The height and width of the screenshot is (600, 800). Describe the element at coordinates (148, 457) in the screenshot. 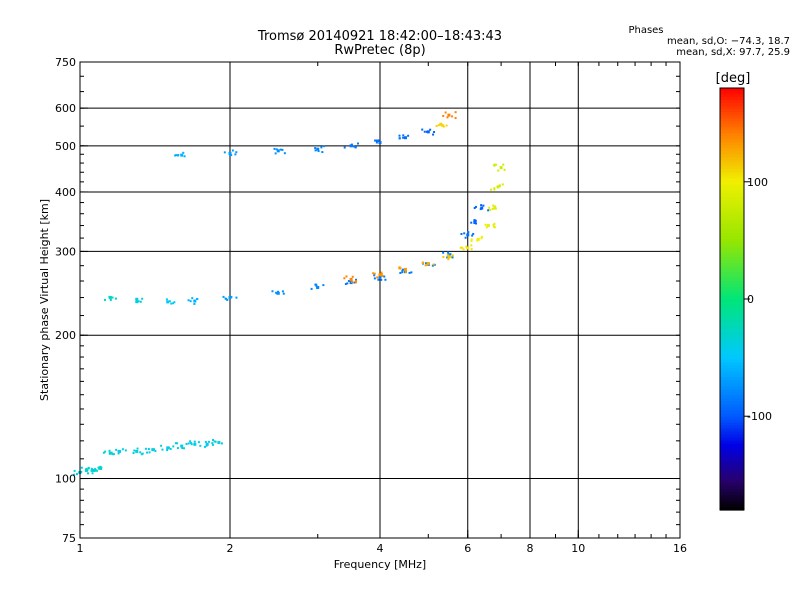

I see `series-group` at that location.